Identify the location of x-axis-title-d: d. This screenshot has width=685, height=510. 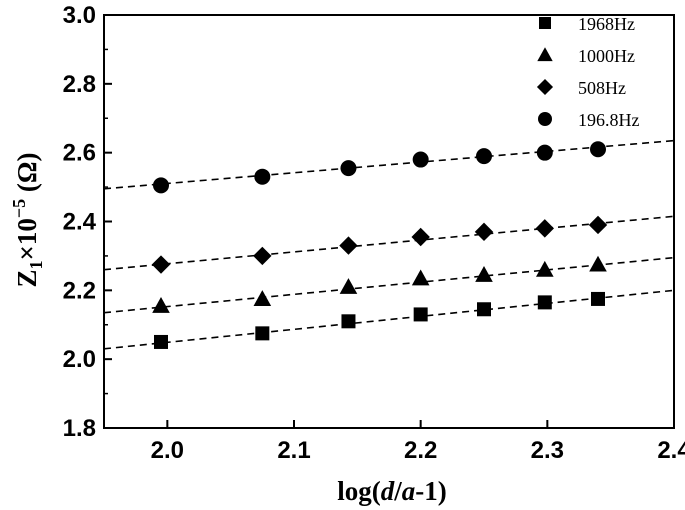
(388, 491).